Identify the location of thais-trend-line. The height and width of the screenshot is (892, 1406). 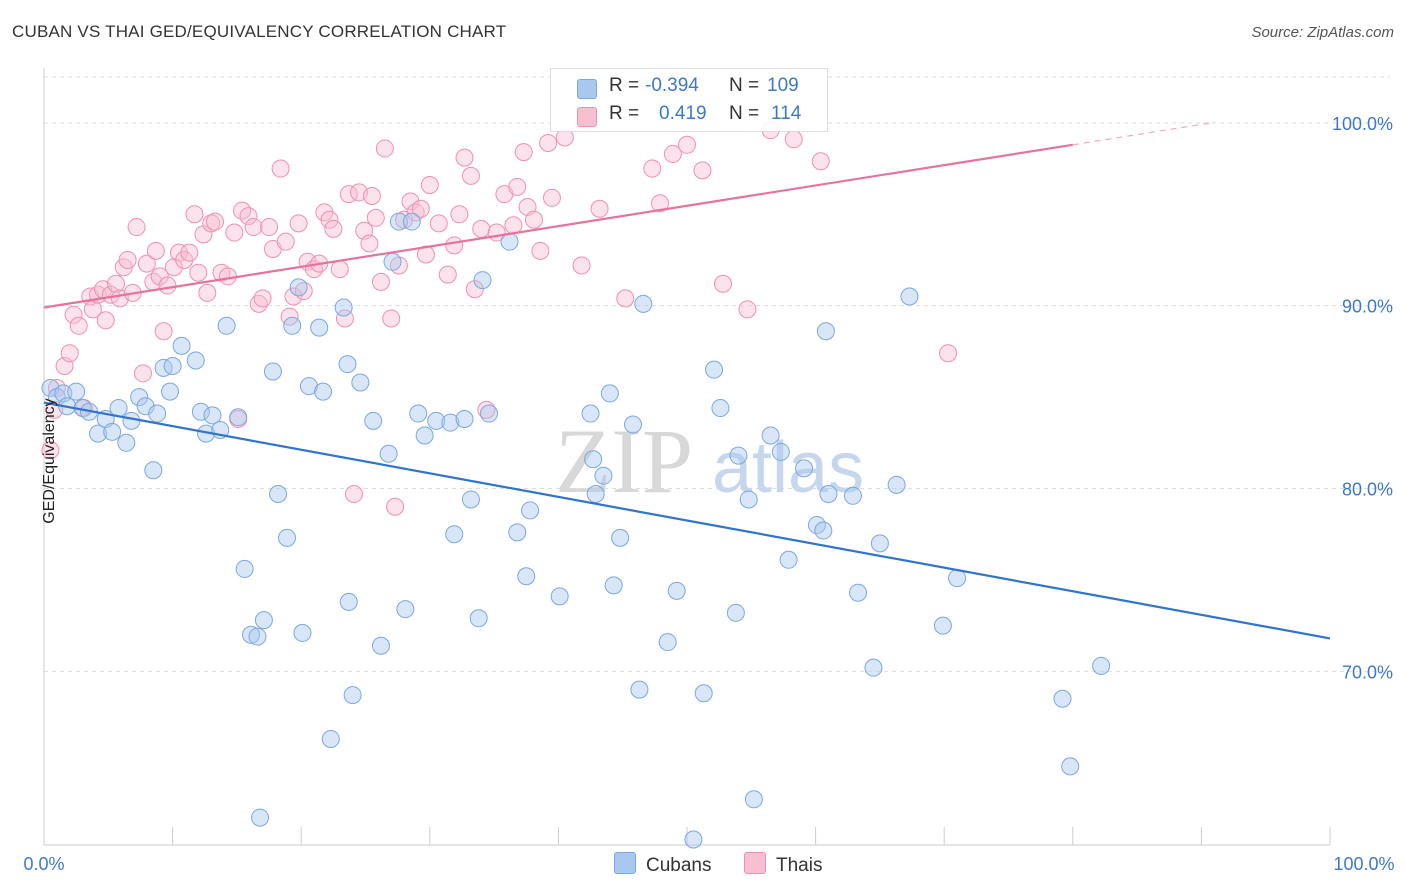
(558, 226).